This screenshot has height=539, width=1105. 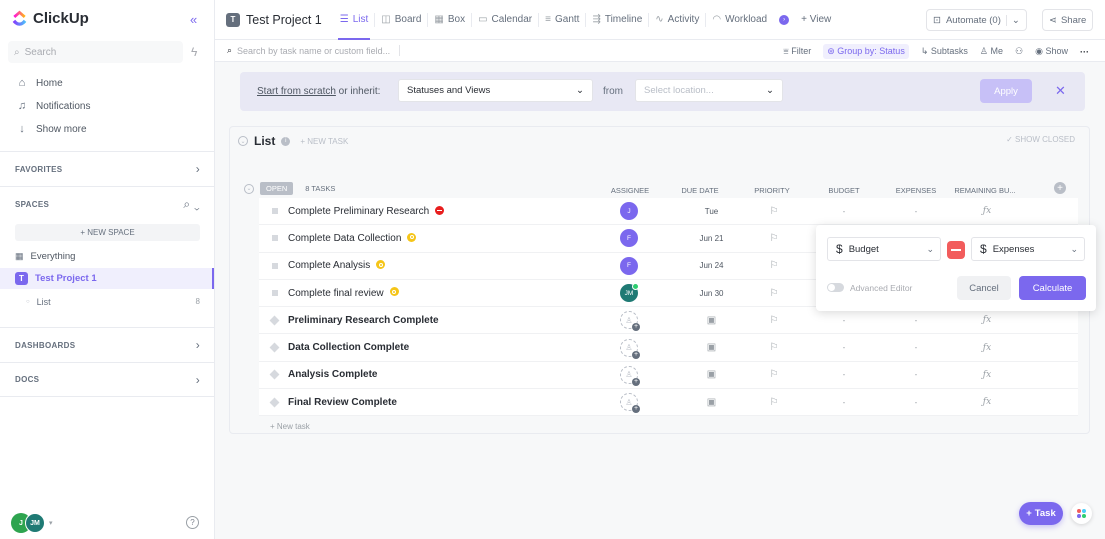 I want to click on subtasks-button: ↳ Subtasks, so click(x=944, y=51).